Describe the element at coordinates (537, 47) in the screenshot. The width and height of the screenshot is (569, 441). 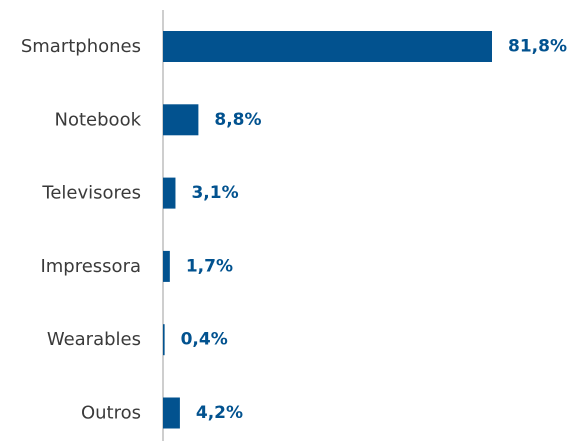
I see `value-label: 81,8%` at that location.